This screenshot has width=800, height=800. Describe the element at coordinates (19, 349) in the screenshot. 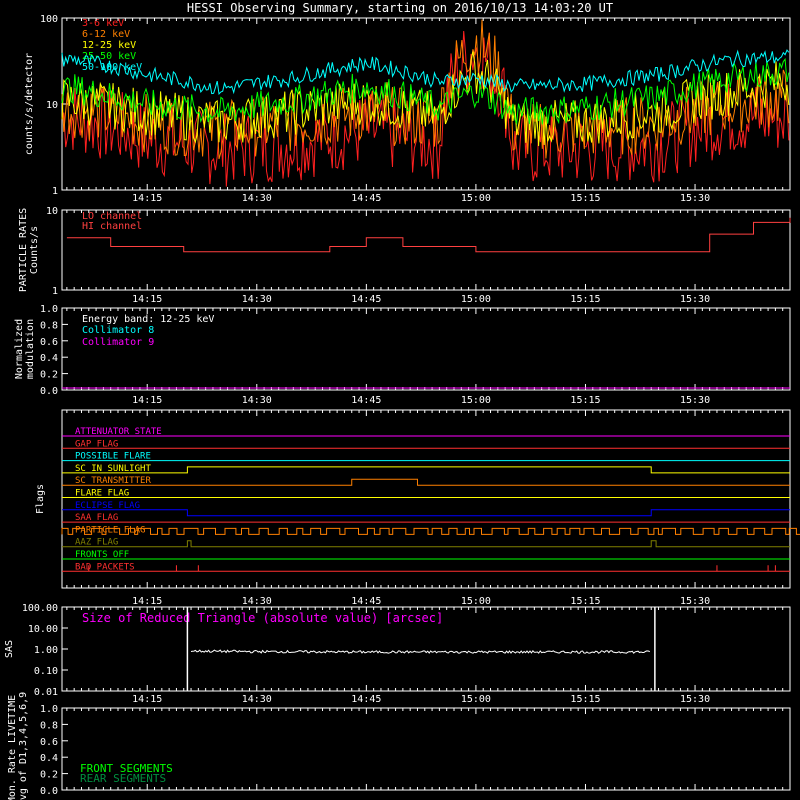

I see `modulation-ylabel-1: Normalized` at that location.